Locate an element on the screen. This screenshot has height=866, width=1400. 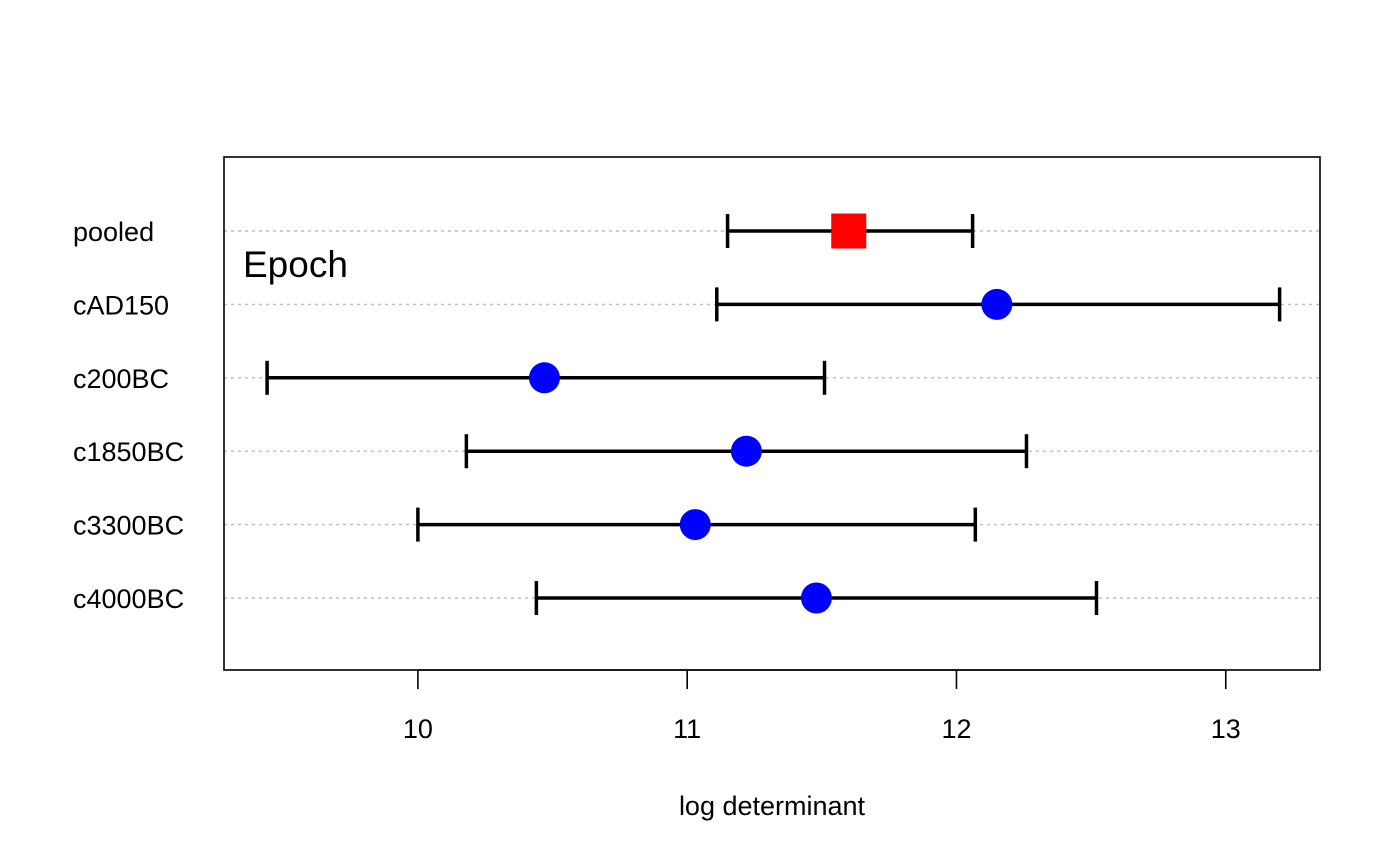
category-label-cad150: cAD150 is located at coordinates (121, 305).